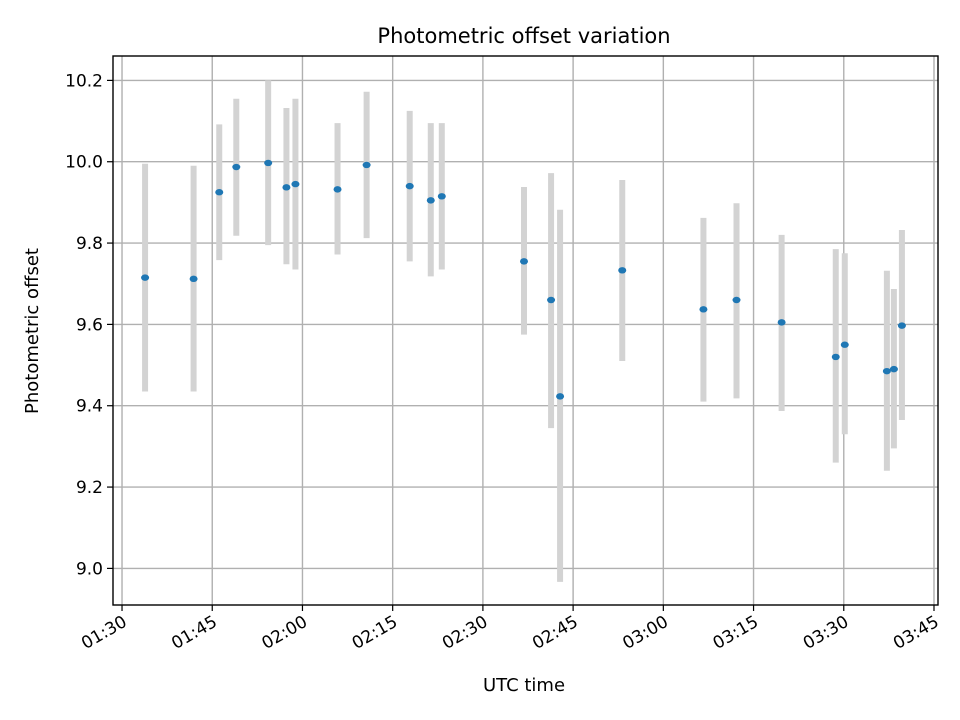 This screenshot has width=960, height=720. What do you see at coordinates (89, 407) in the screenshot?
I see `y-tick-label: 9.4` at bounding box center [89, 407].